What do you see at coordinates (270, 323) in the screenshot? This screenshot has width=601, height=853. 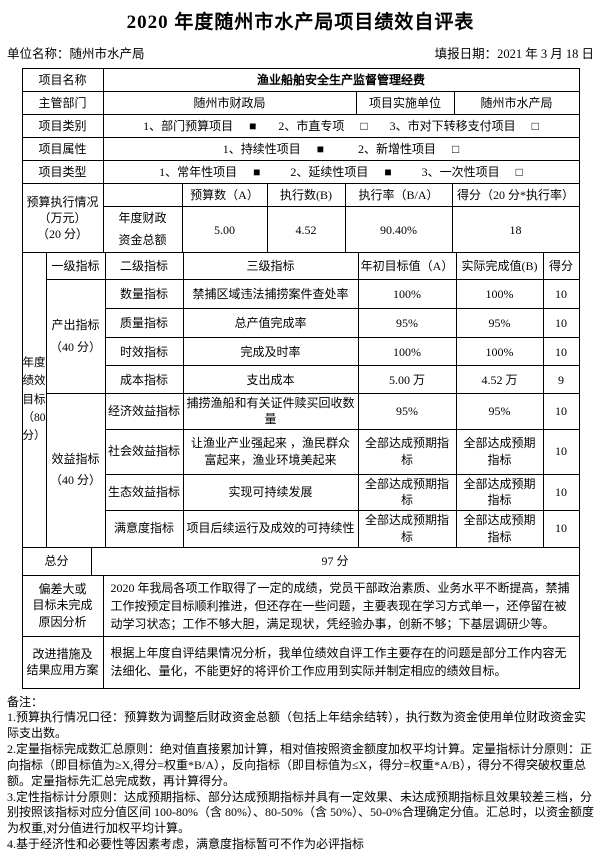 I see `indicator-l3: 总产值完成率` at bounding box center [270, 323].